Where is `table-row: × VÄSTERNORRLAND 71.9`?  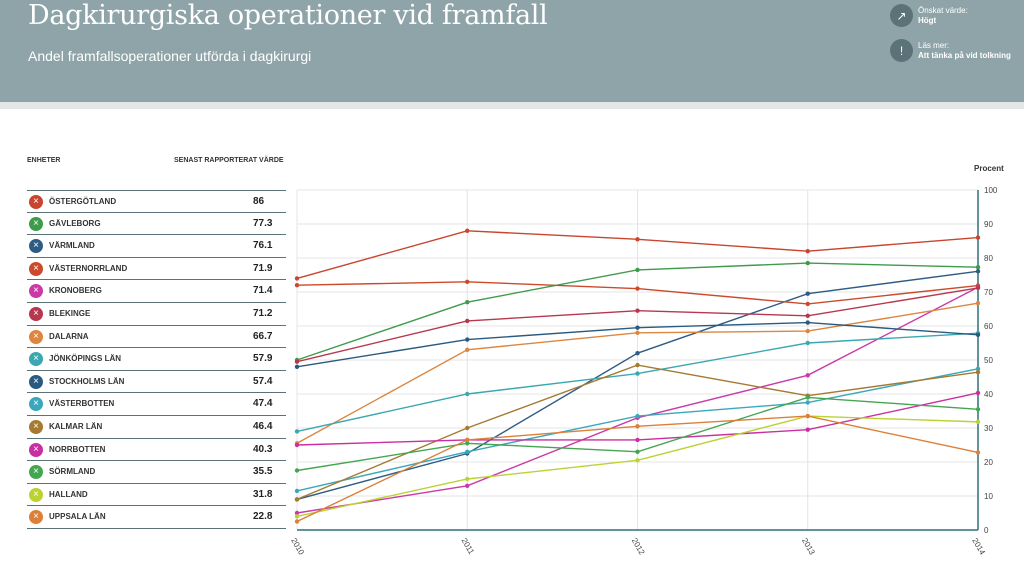 table-row: × VÄSTERNORRLAND 71.9 is located at coordinates (156, 269).